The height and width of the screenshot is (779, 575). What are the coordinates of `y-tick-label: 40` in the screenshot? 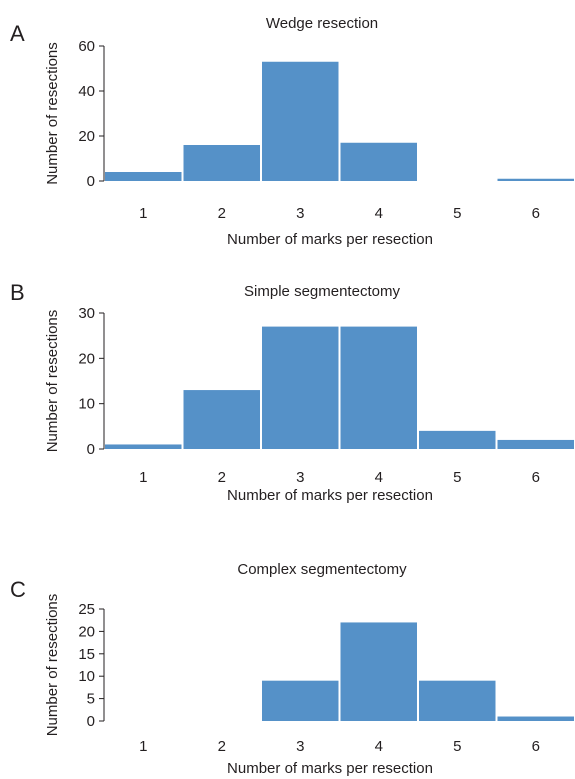 It's located at (86, 91).